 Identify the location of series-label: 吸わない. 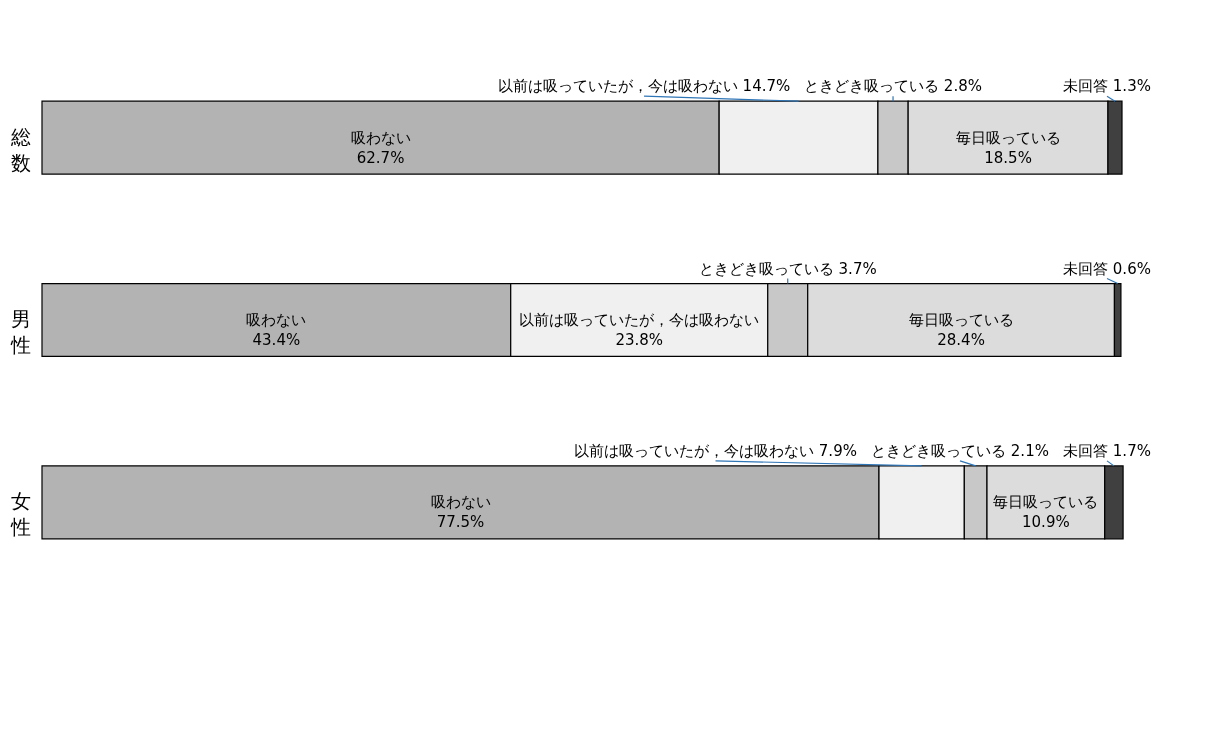
(380, 137).